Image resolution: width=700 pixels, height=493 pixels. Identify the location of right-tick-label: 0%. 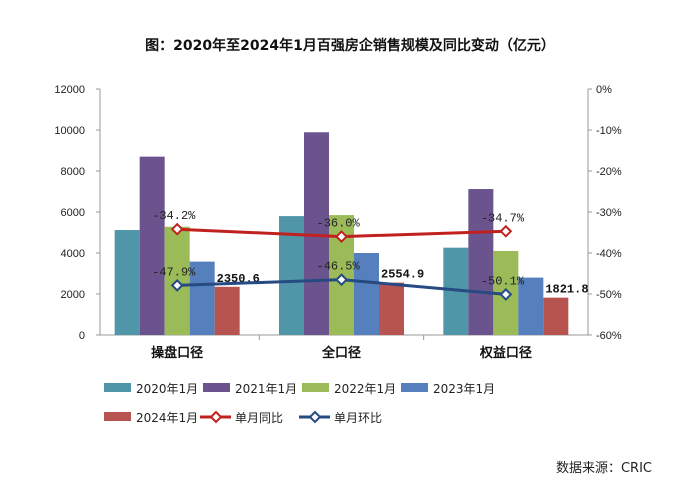
(604, 90).